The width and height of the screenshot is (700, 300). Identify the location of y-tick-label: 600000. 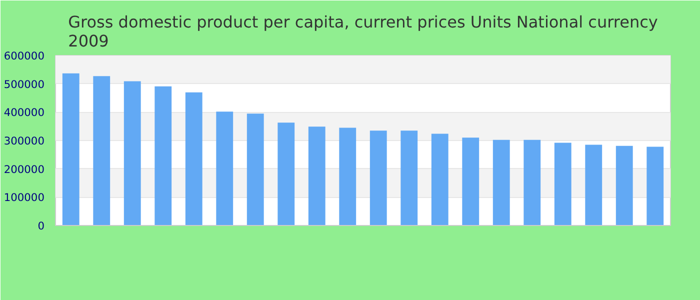
(24, 56).